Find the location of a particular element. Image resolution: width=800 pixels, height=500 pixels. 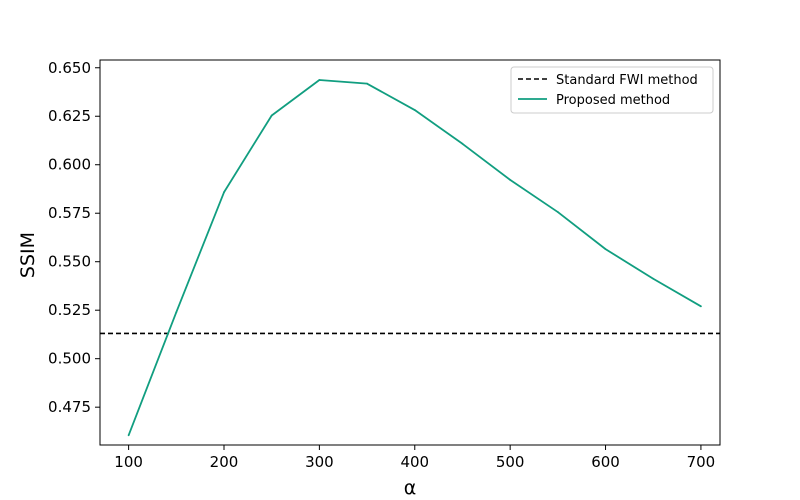

x-tick-label-500: 500 is located at coordinates (510, 462).